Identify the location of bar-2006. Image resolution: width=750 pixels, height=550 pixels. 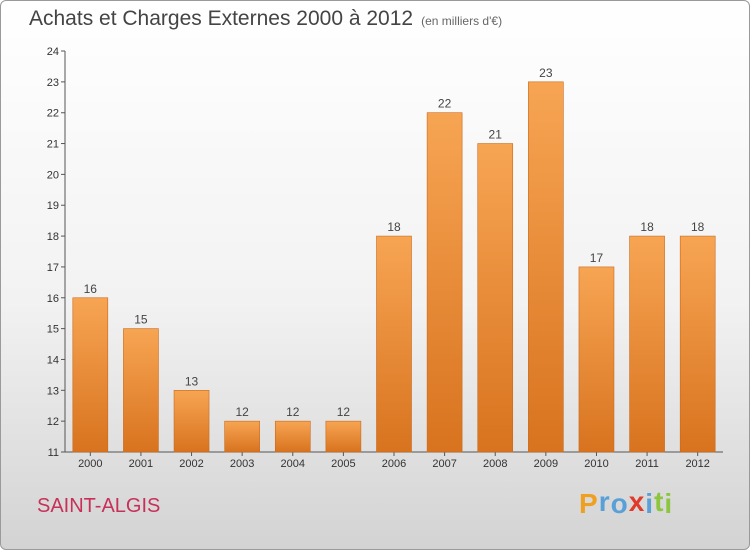
(394, 344).